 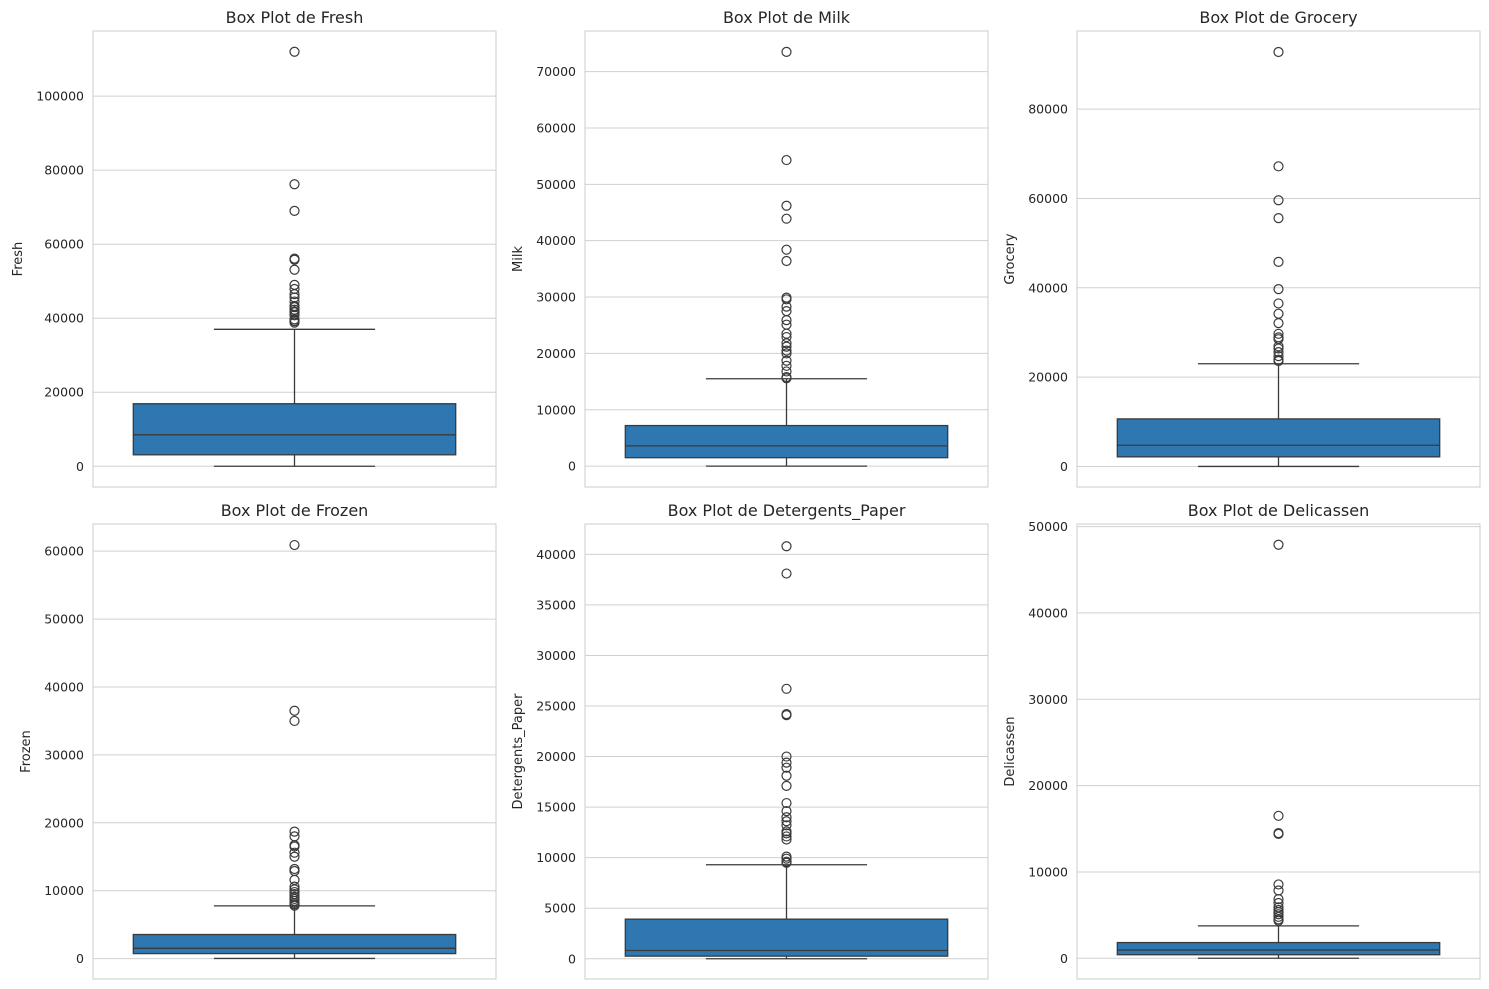 I want to click on chart-title: Box Plot de Grocery, so click(x=1278, y=17).